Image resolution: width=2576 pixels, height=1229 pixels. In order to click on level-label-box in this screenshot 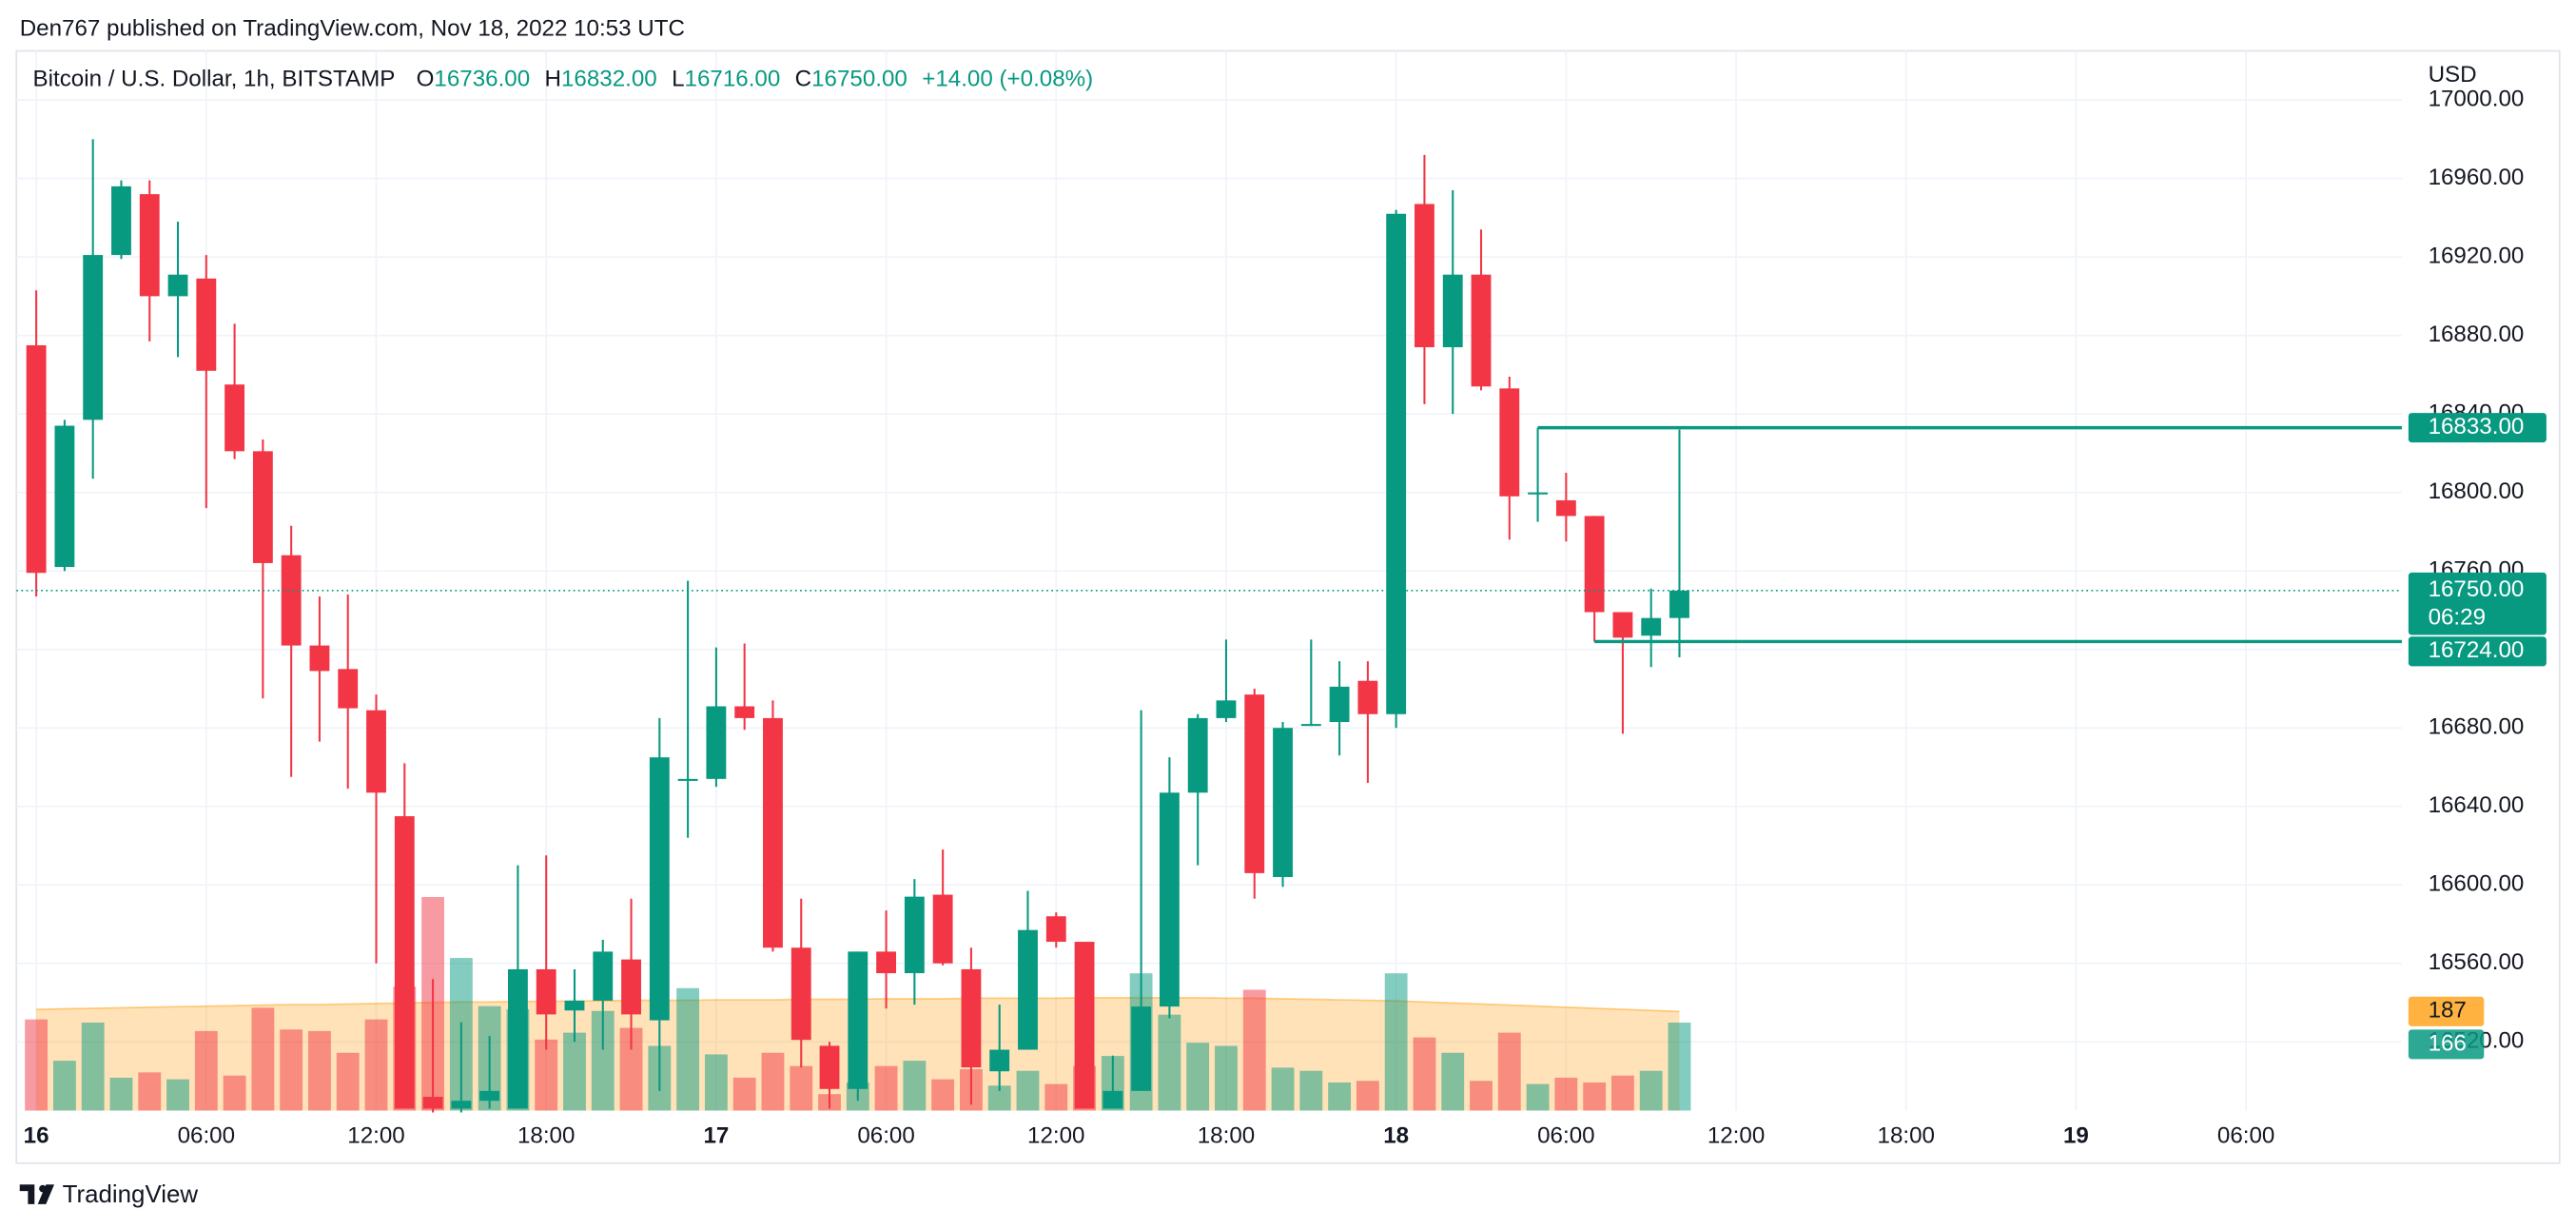, I will do `click(2477, 651)`.